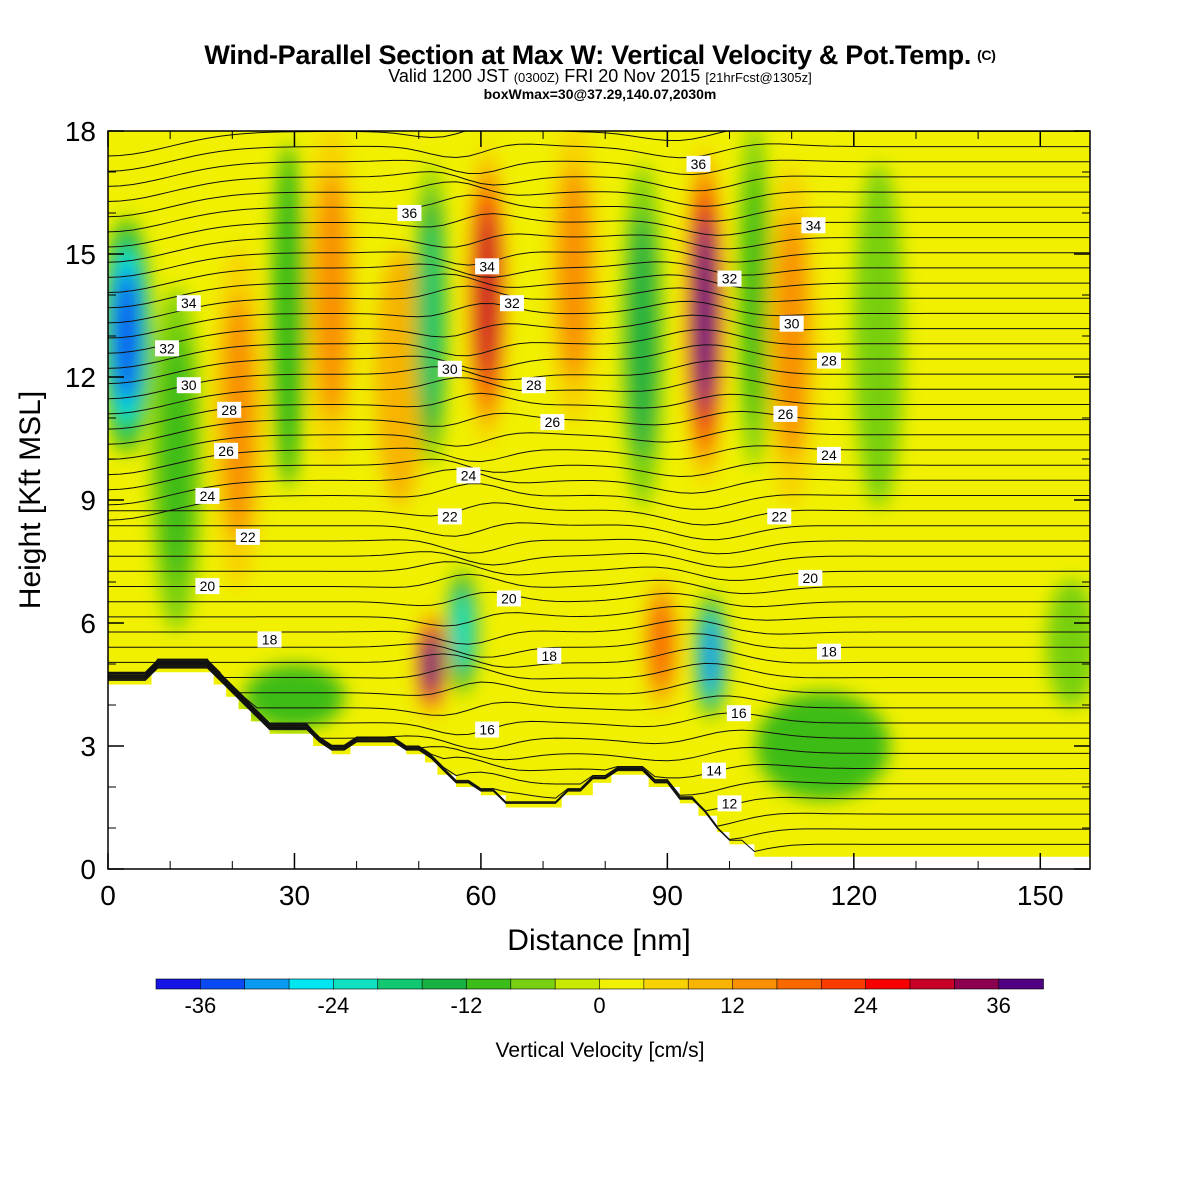  What do you see at coordinates (758, 77) in the screenshot?
I see `forecast-info: [21hrFcst@1305z]` at bounding box center [758, 77].